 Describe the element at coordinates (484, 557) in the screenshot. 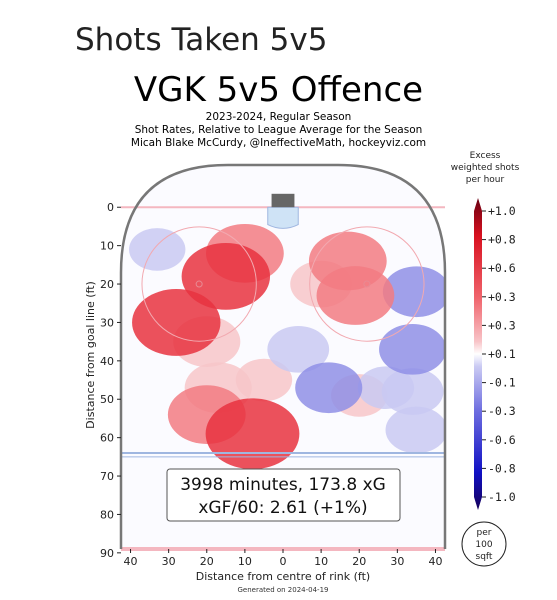

I see `unit-badge-line3: sqft` at that location.